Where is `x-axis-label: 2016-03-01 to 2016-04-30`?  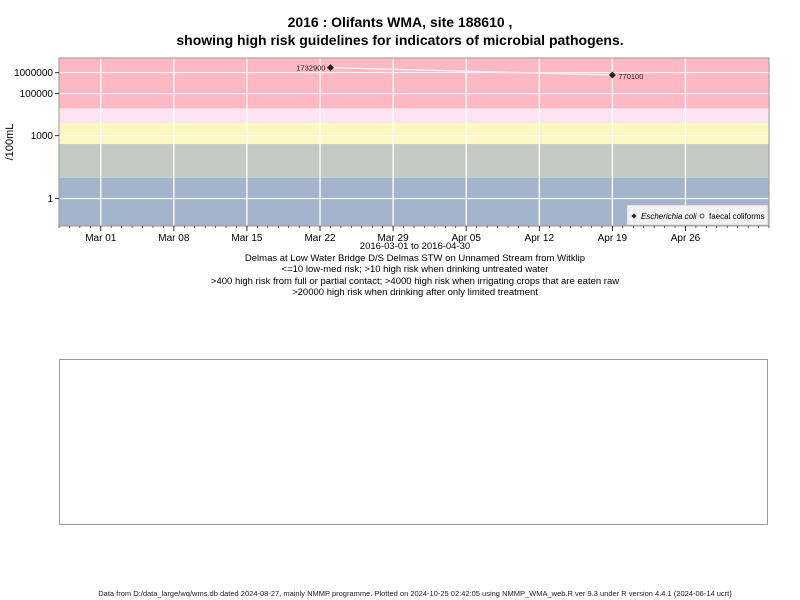
x-axis-label: 2016-03-01 to 2016-04-30 is located at coordinates (415, 246).